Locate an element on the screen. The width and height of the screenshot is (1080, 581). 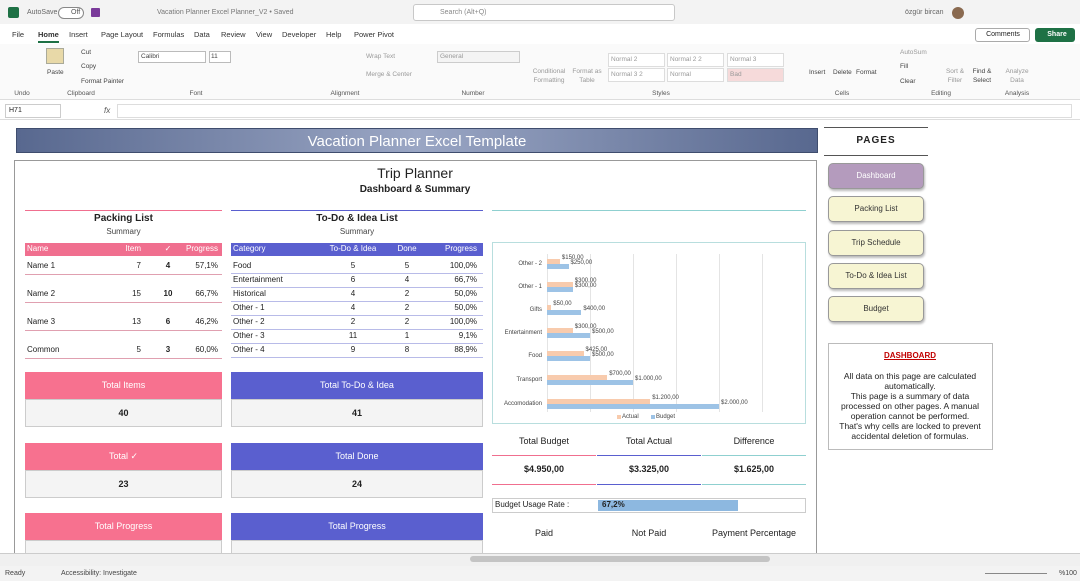
banner is located at coordinates (417, 140).